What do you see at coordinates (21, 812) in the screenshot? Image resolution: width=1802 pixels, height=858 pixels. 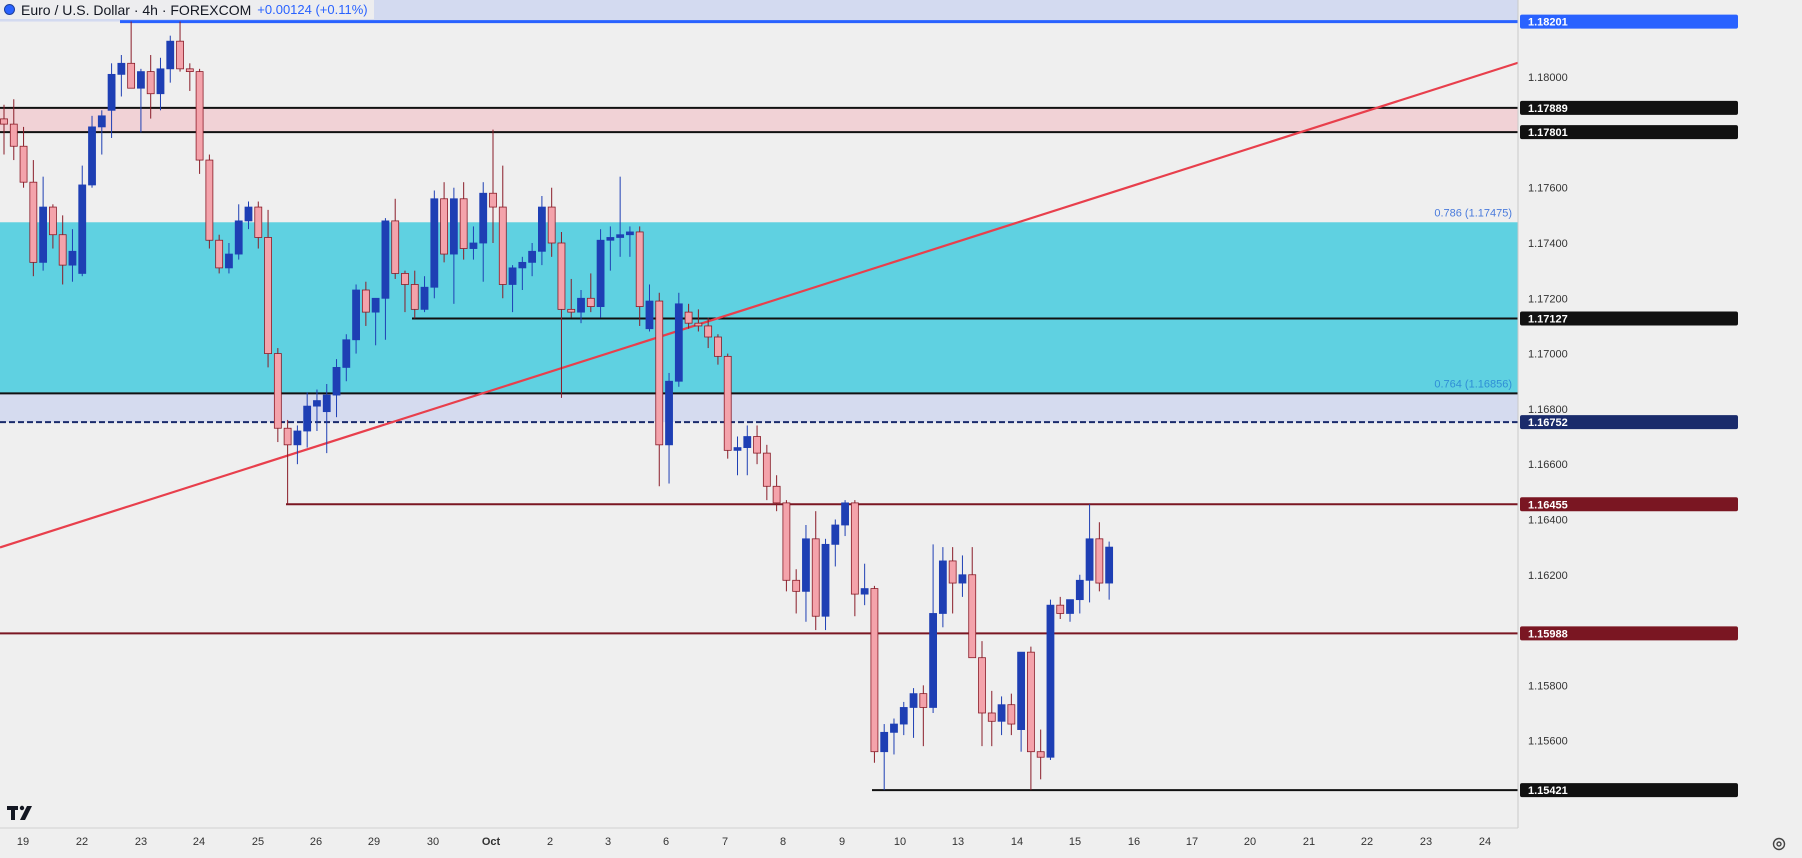 I see `tradingview-logo-icon` at bounding box center [21, 812].